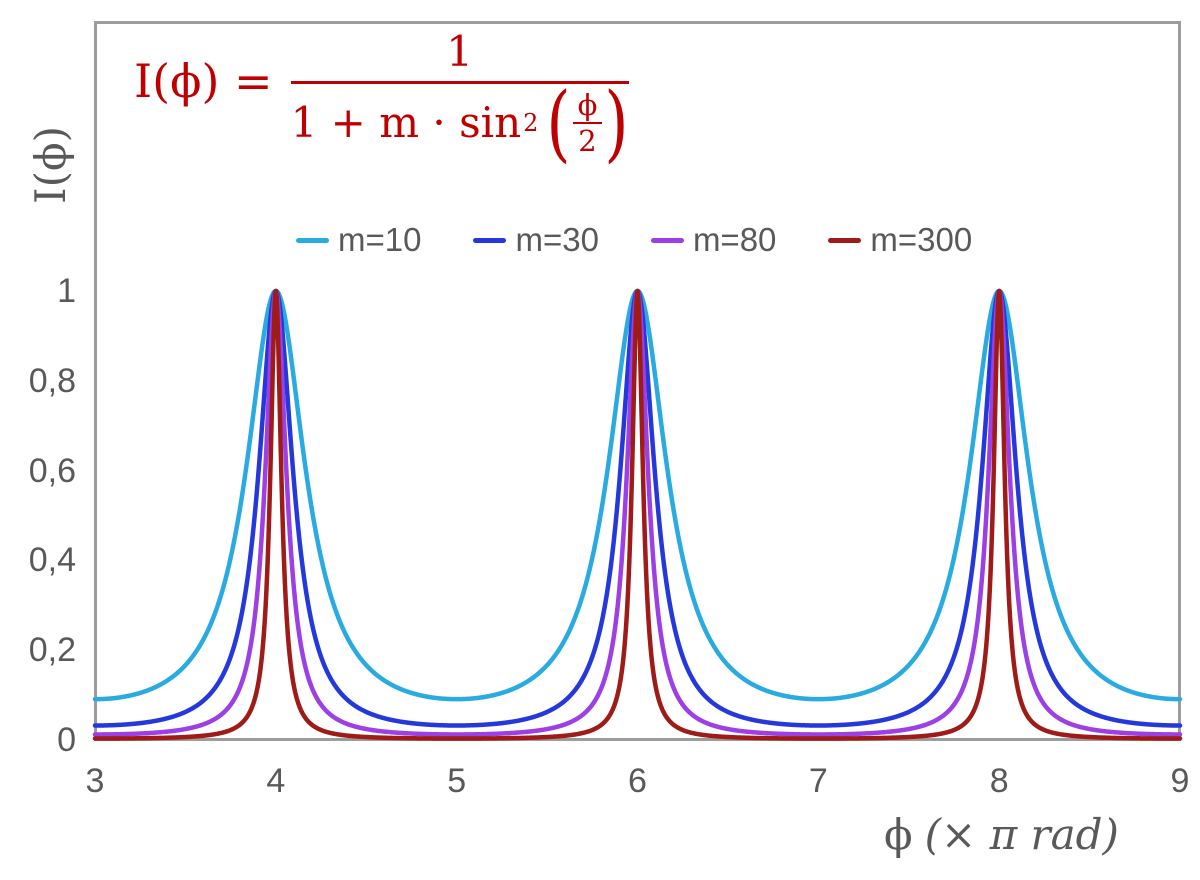 Image resolution: width=1200 pixels, height=880 pixels. I want to click on x-tick-label: 4, so click(276, 781).